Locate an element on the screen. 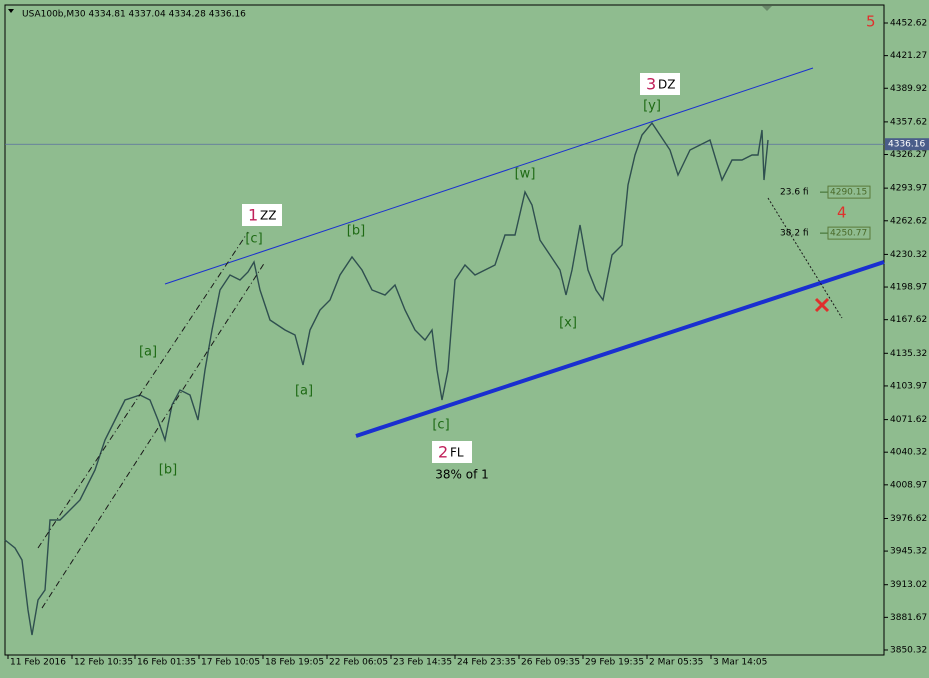 Image resolution: width=929 pixels, height=678 pixels. target-label: 5 is located at coordinates (871, 22).